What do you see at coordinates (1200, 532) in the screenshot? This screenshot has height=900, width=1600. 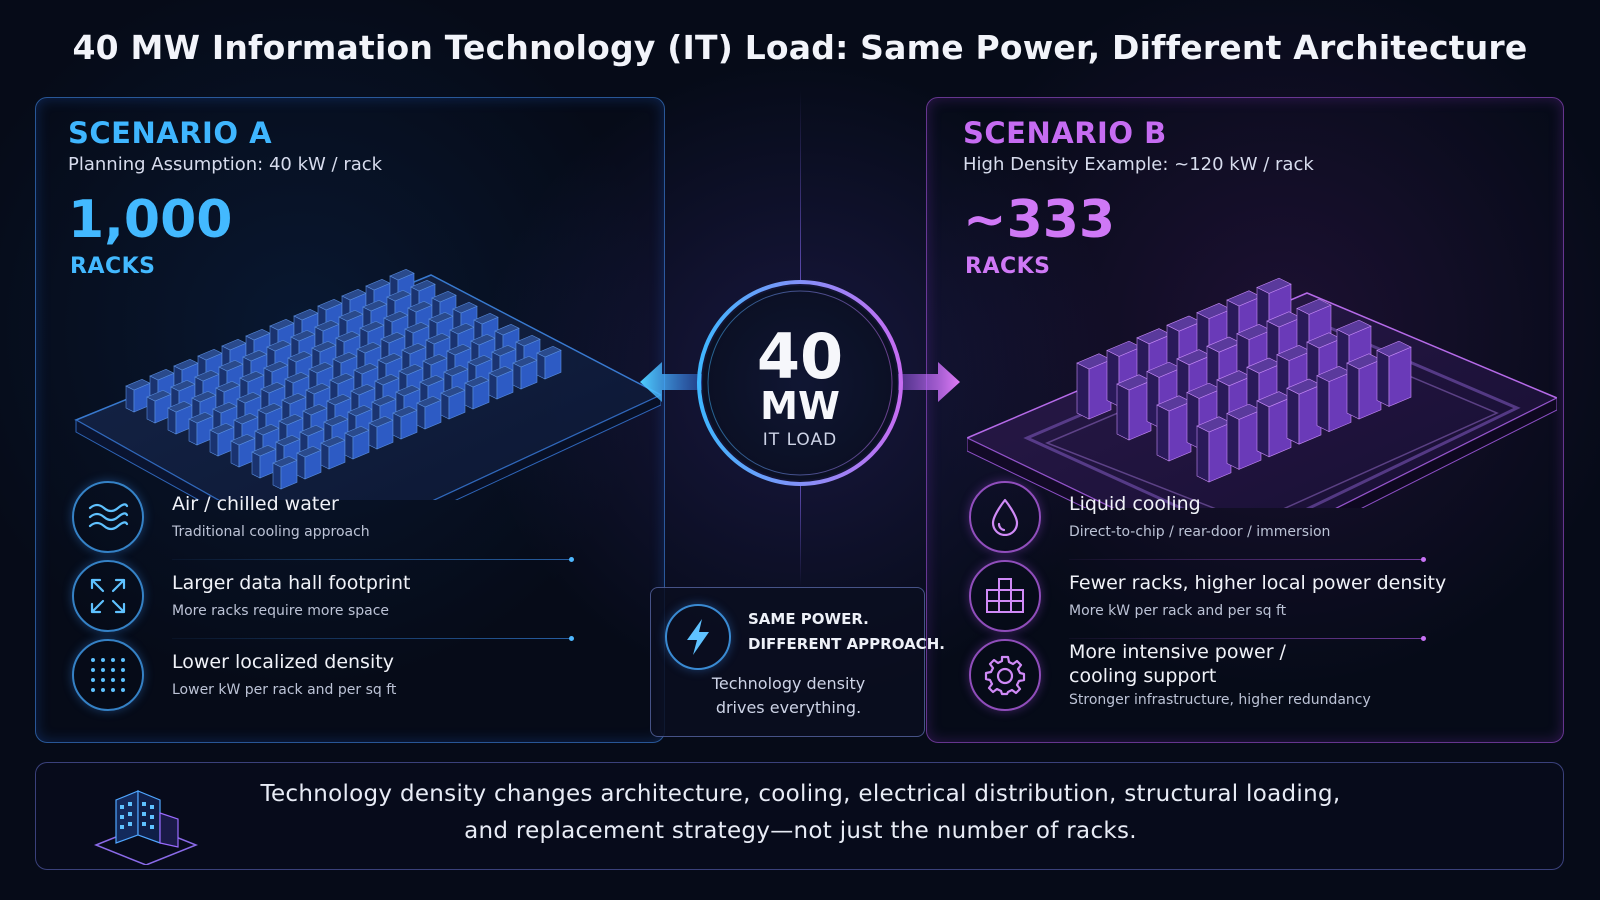 I see `feature-subtitle: Direct-to-chip / rear-door / immersion` at bounding box center [1200, 532].